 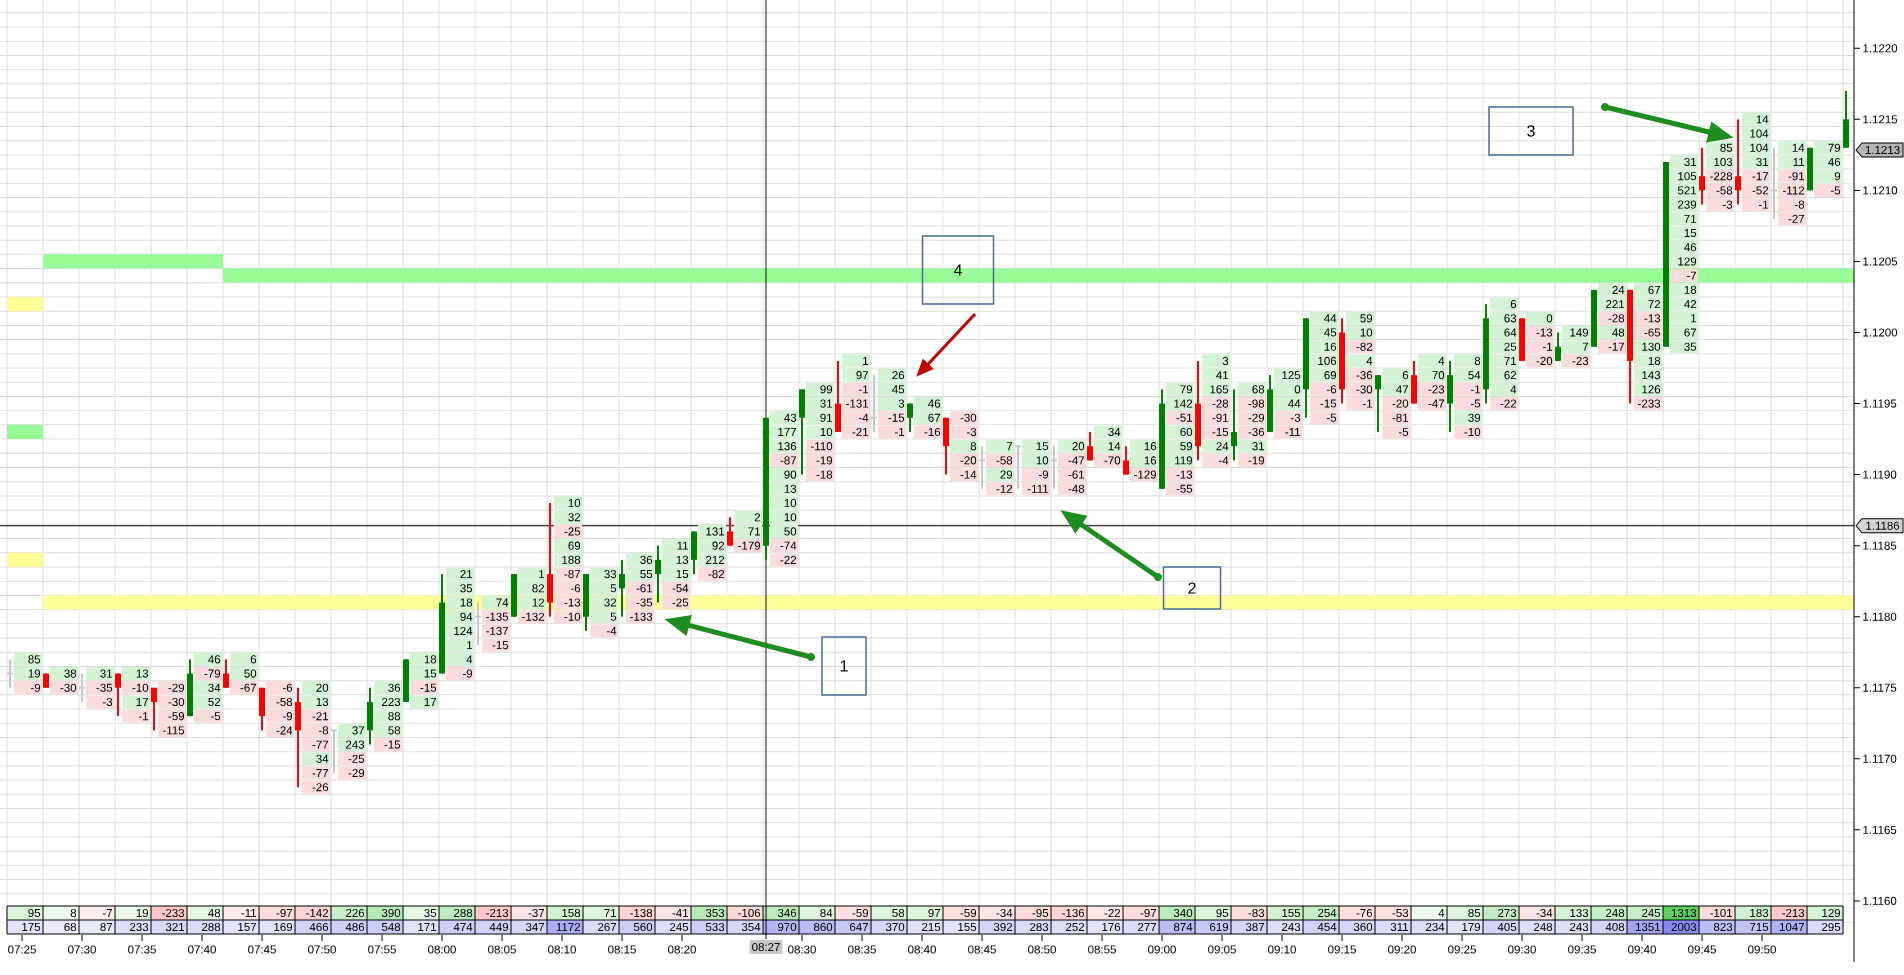 What do you see at coordinates (463, 630) in the screenshot?
I see `annotation: 124` at bounding box center [463, 630].